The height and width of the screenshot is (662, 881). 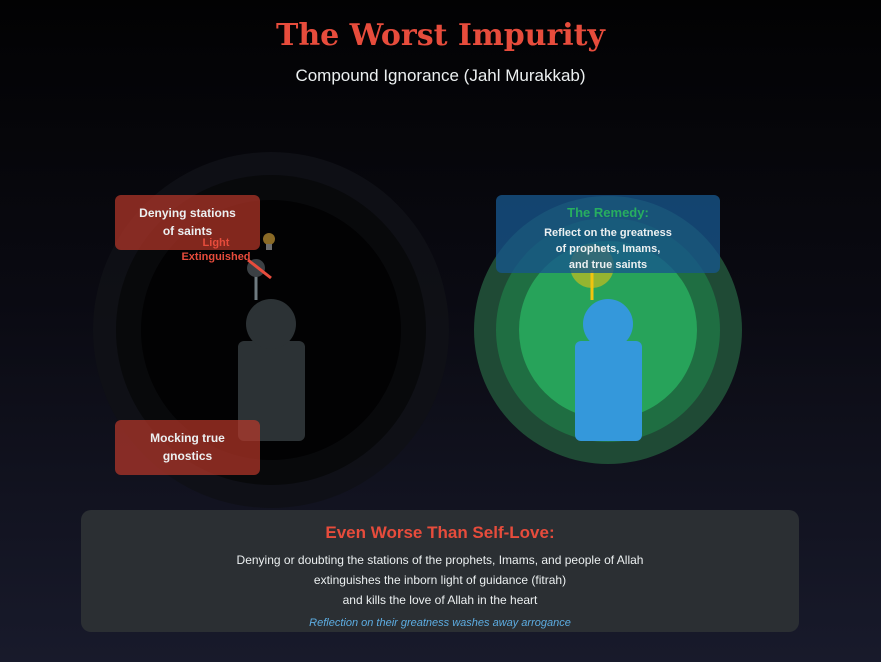 What do you see at coordinates (440, 35) in the screenshot?
I see `page-title: The Worst Impurity` at bounding box center [440, 35].